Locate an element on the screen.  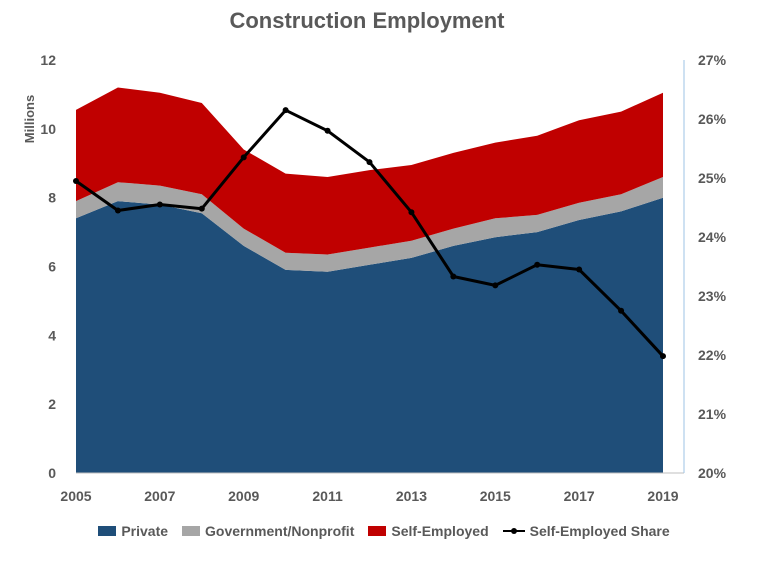
data-point-2011 is located at coordinates (327, 130).